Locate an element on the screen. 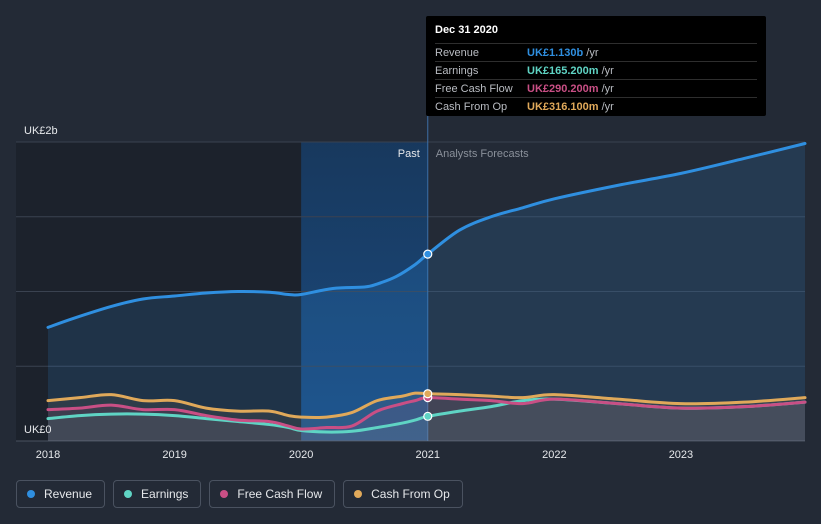 The height and width of the screenshot is (524, 821). y-tick-label: UK£0 is located at coordinates (38, 430).